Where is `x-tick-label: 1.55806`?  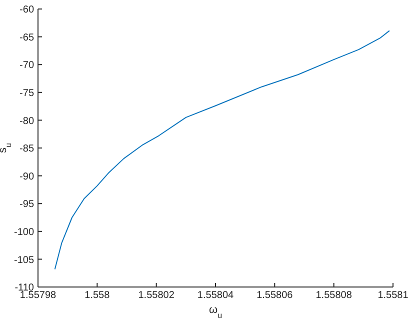 x-tick-label: 1.55806 is located at coordinates (275, 296).